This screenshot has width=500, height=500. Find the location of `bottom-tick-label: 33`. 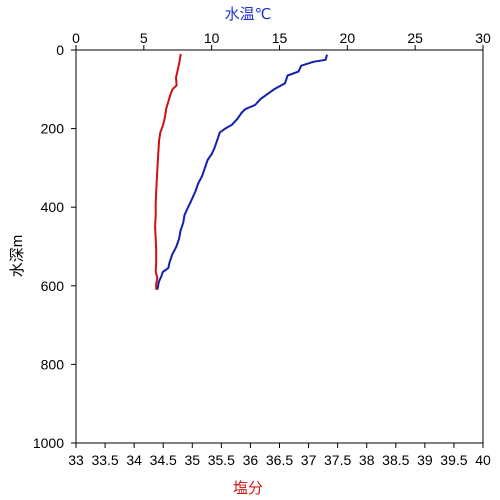

bottom-tick-label: 33 is located at coordinates (76, 460).